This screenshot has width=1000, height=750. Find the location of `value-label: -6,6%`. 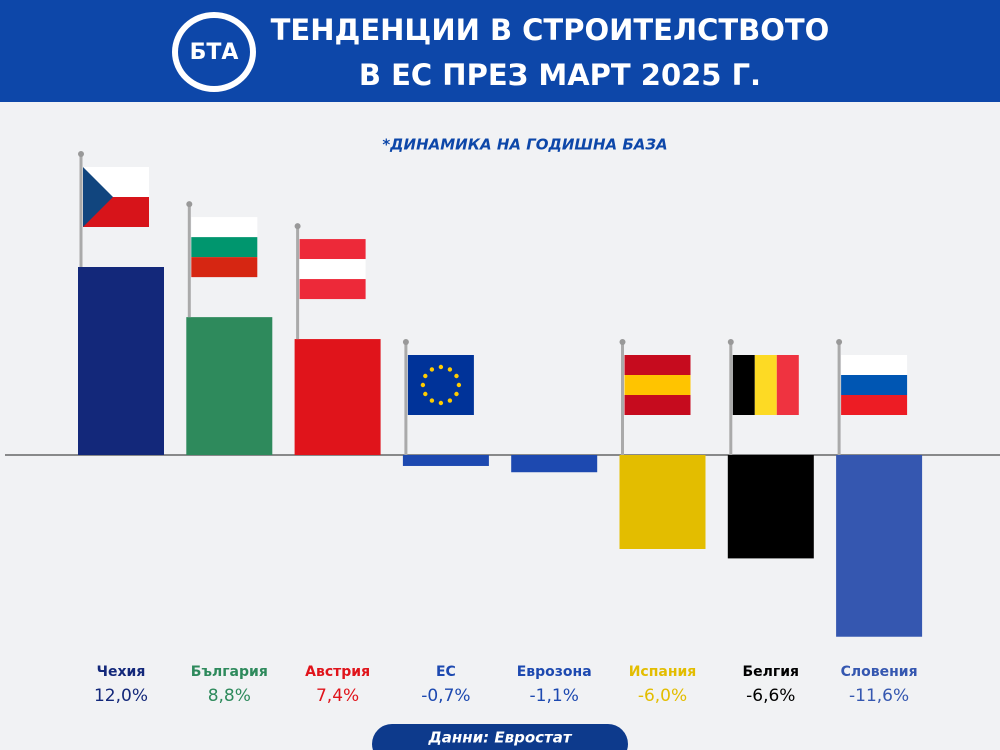

value-label: -6,6% is located at coordinates (770, 696).